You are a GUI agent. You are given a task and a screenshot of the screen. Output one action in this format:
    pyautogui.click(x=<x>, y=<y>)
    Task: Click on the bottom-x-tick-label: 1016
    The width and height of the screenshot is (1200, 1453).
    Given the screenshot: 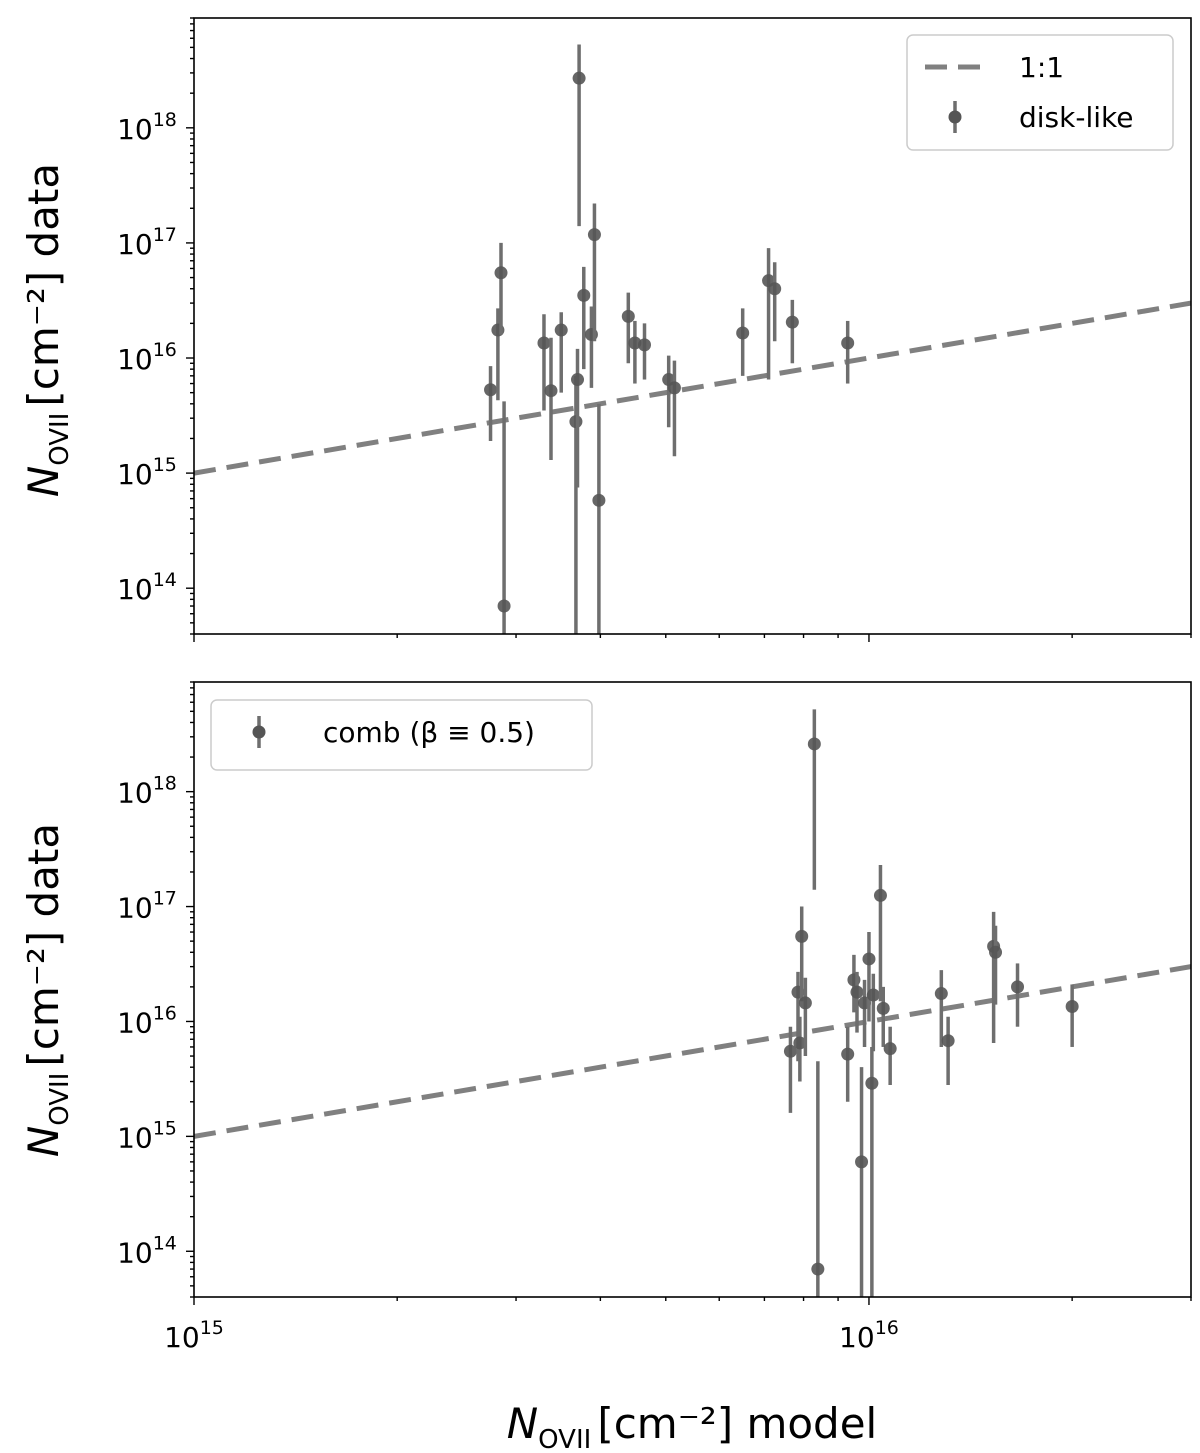 What is the action you would take?
    pyautogui.click(x=869, y=1335)
    